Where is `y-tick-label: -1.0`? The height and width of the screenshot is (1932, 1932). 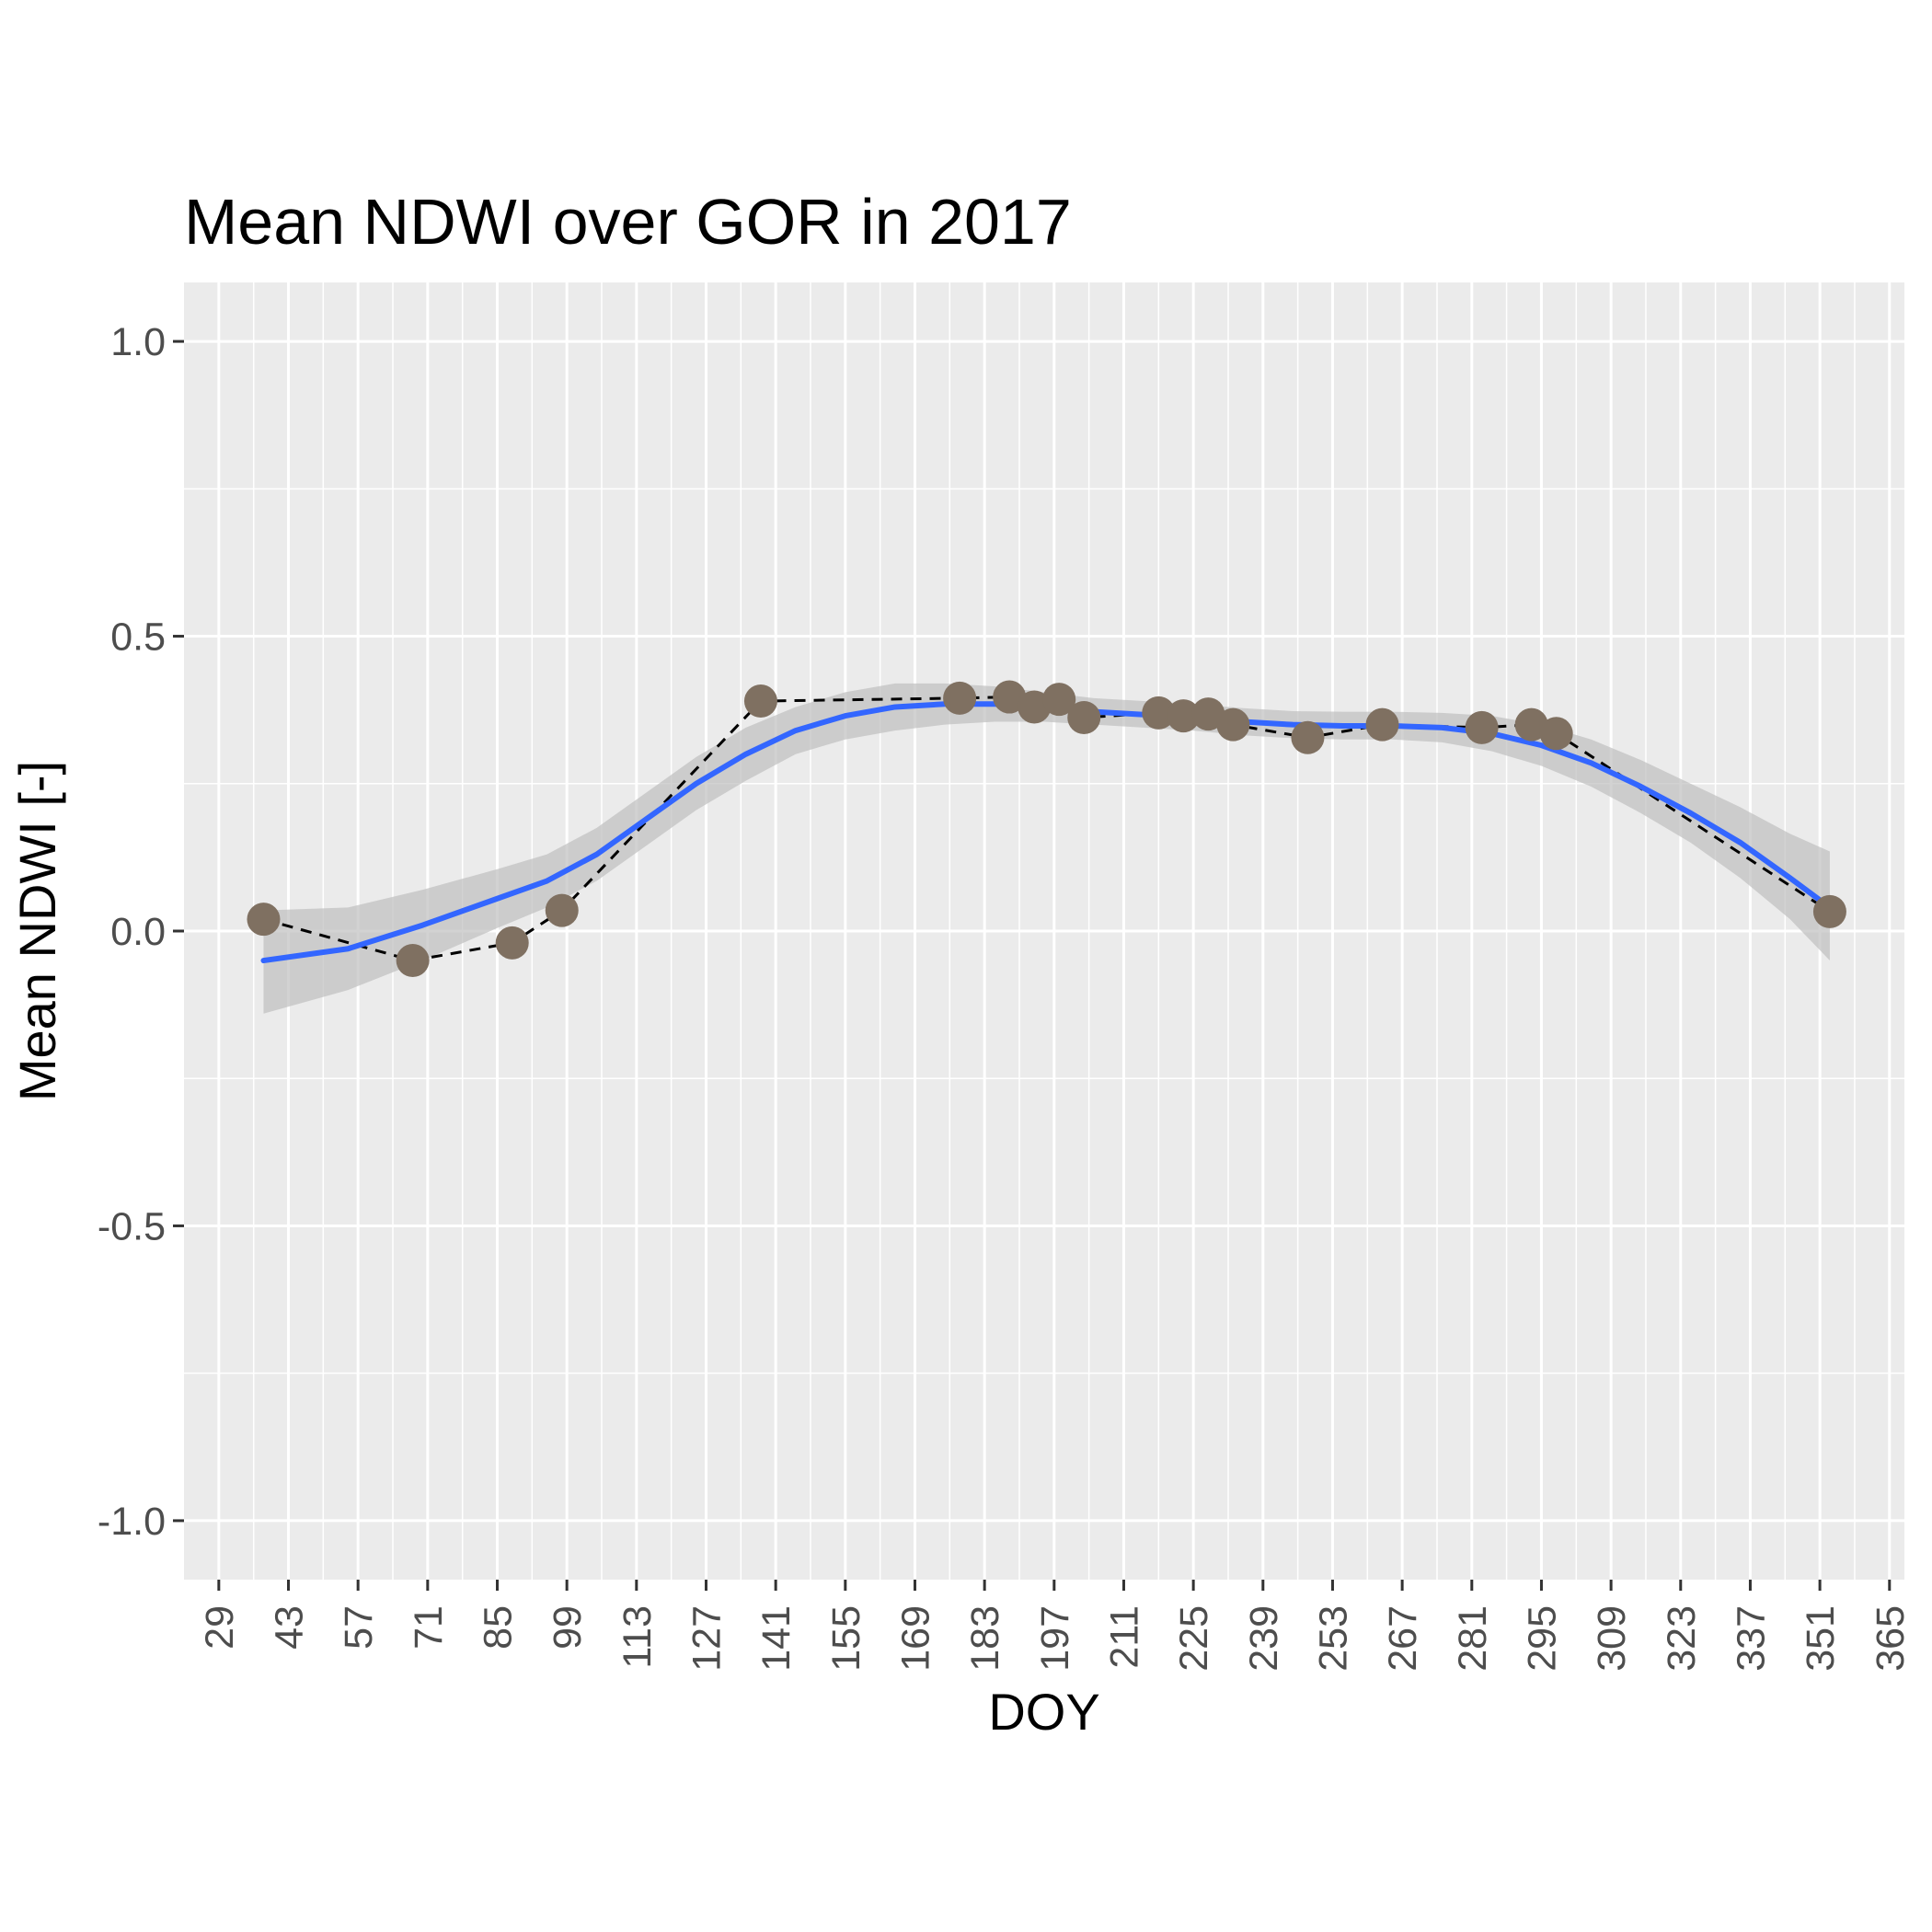 y-tick-label: -1.0 is located at coordinates (132, 1522).